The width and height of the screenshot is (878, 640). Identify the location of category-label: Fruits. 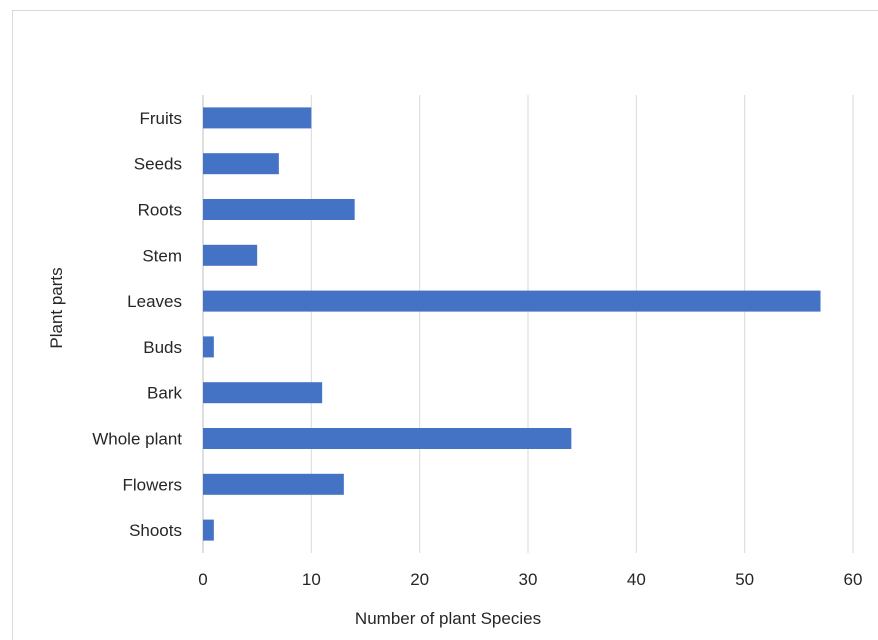
(161, 118).